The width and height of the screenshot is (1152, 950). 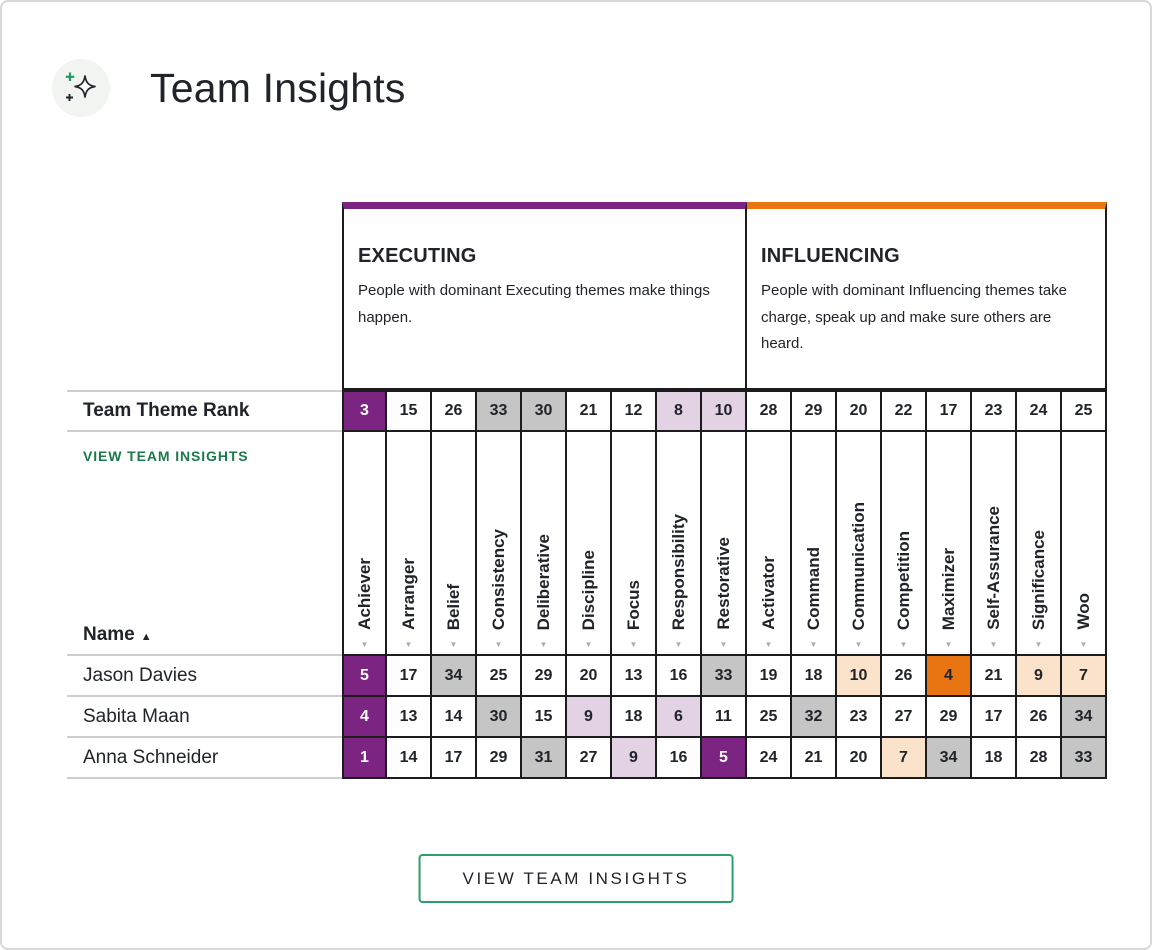 What do you see at coordinates (409, 717) in the screenshot?
I see `strength-cell-sabita-maan-arranger: 13` at bounding box center [409, 717].